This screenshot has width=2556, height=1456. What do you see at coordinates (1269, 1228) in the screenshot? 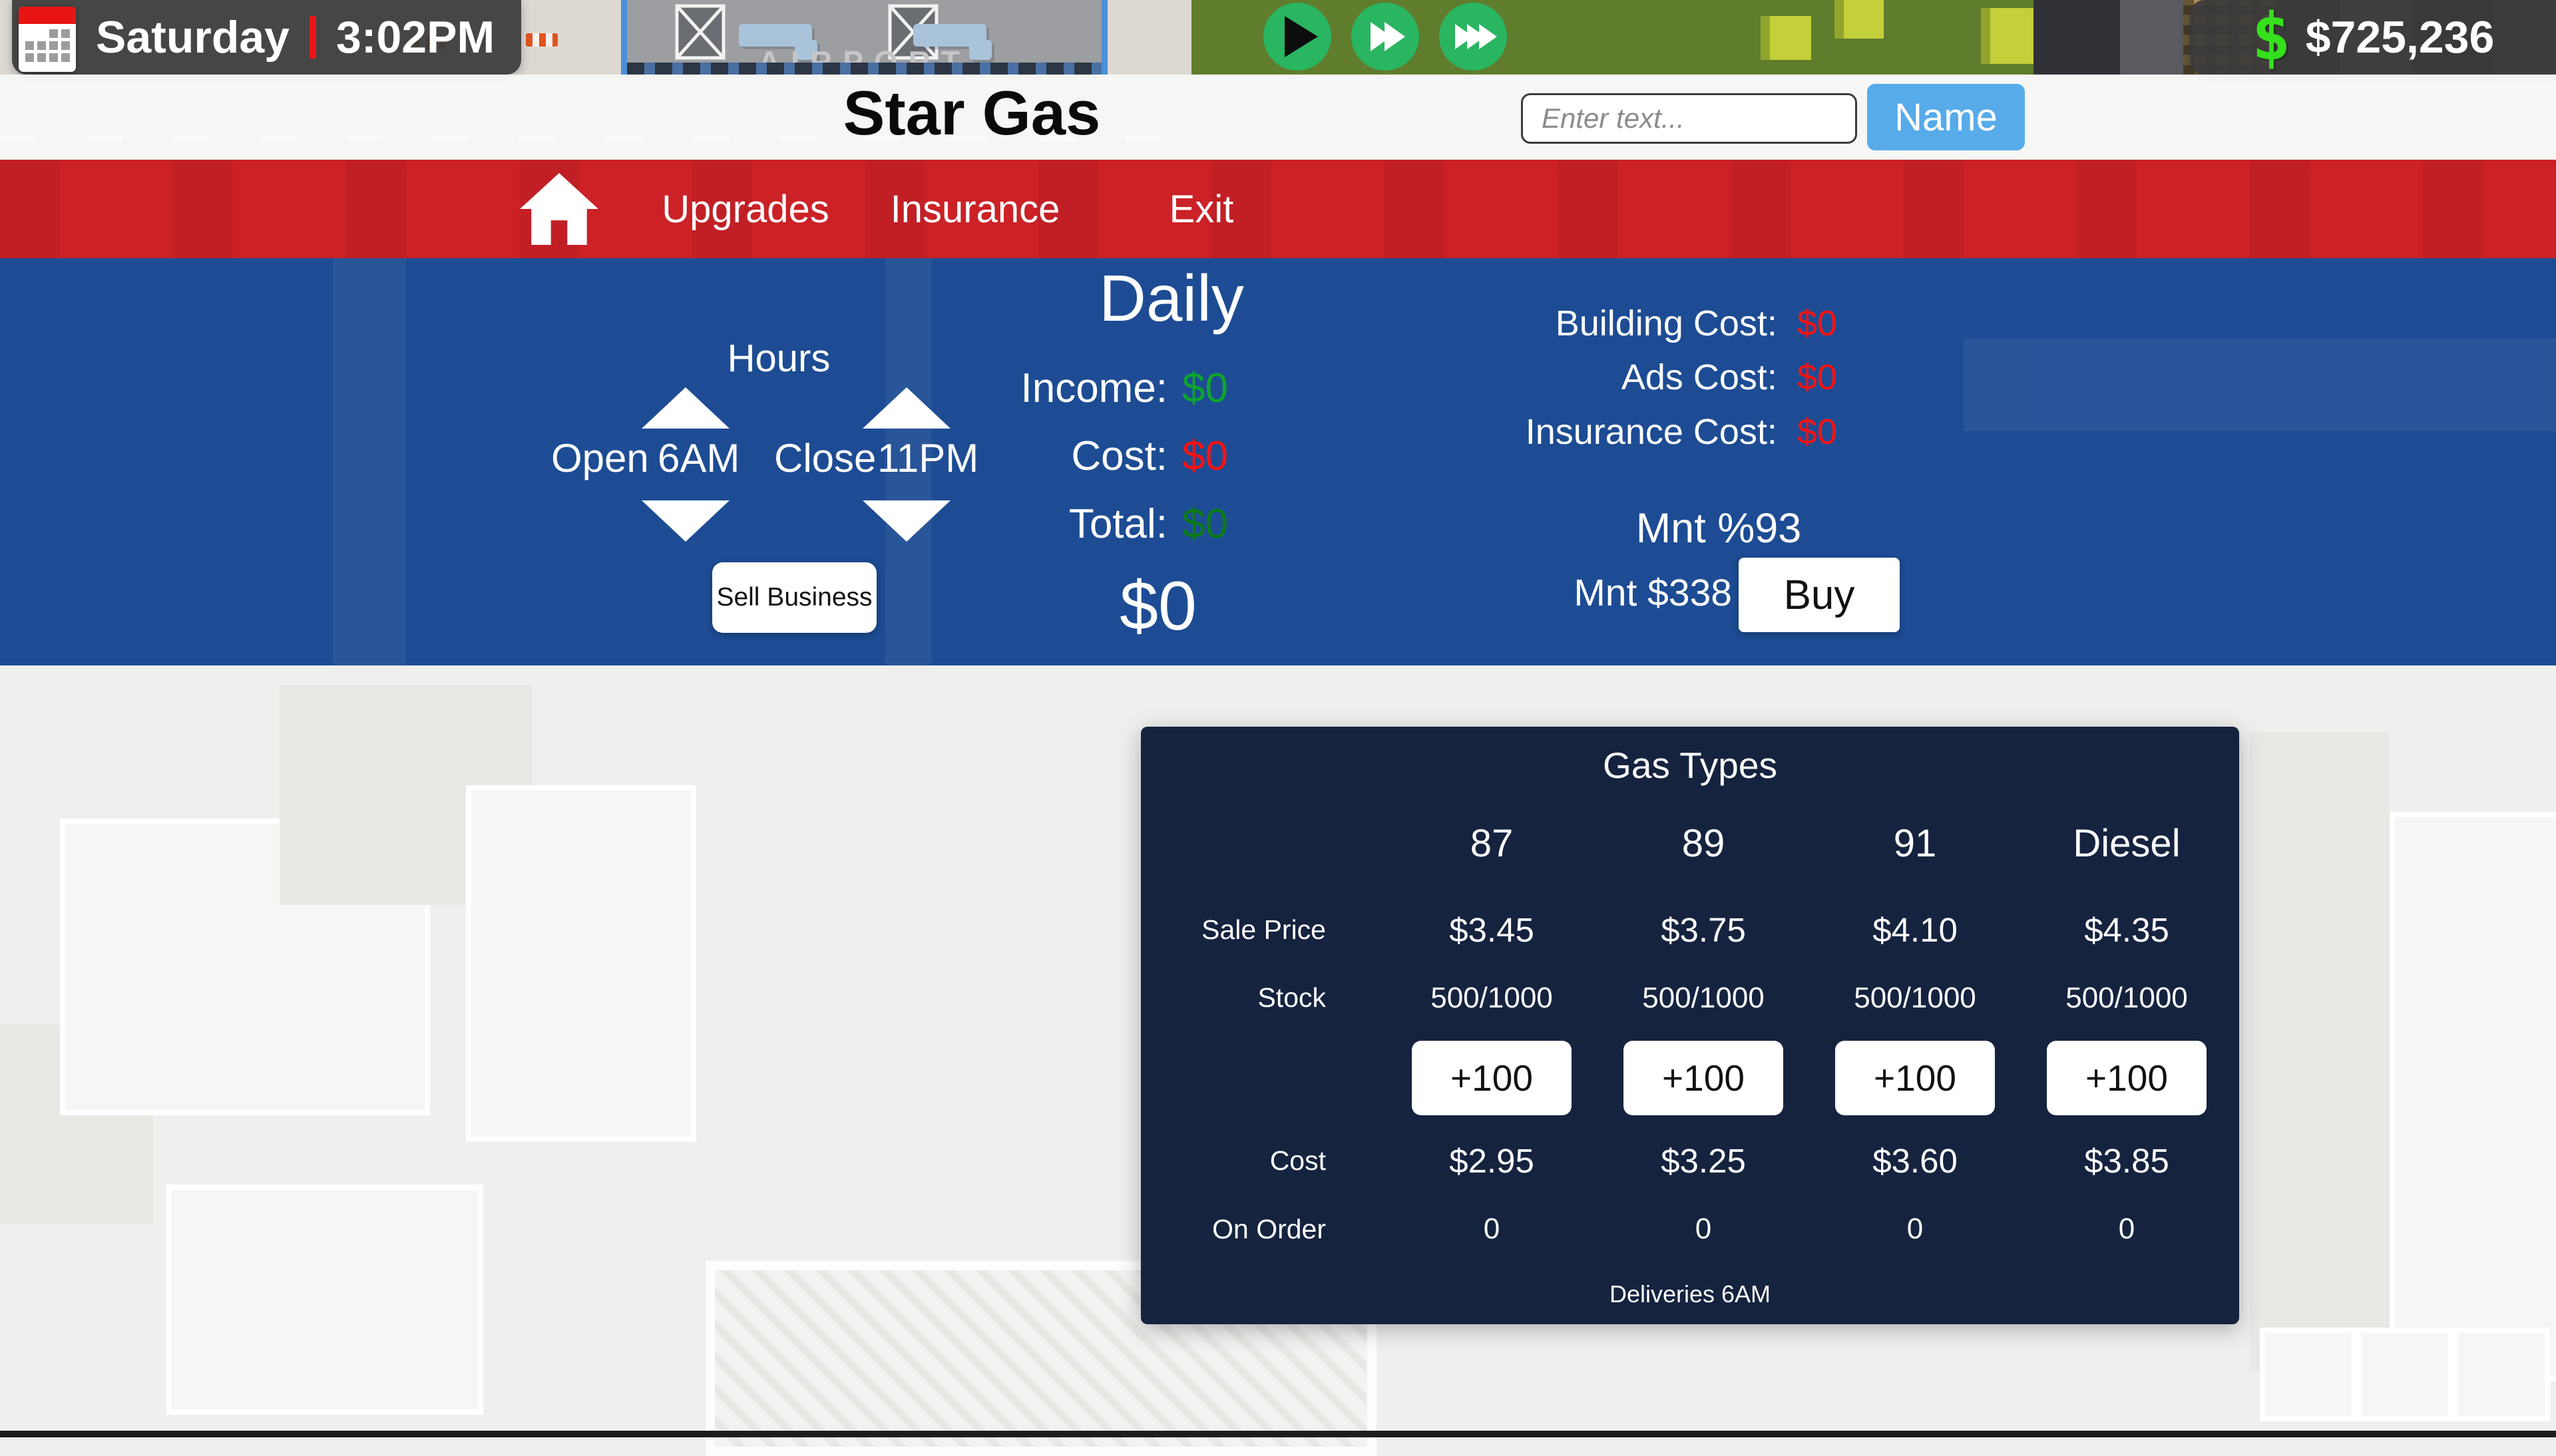
I see `on-order-label: On Order` at bounding box center [1269, 1228].